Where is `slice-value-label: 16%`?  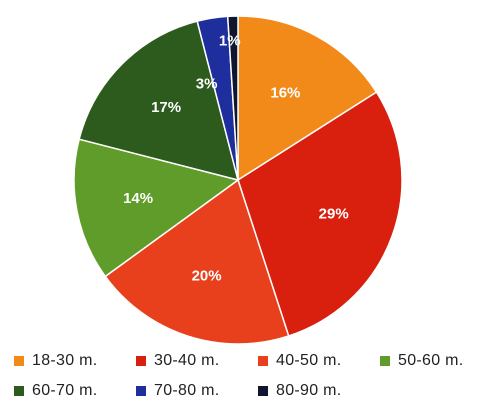
slice-value-label: 16% is located at coordinates (285, 93).